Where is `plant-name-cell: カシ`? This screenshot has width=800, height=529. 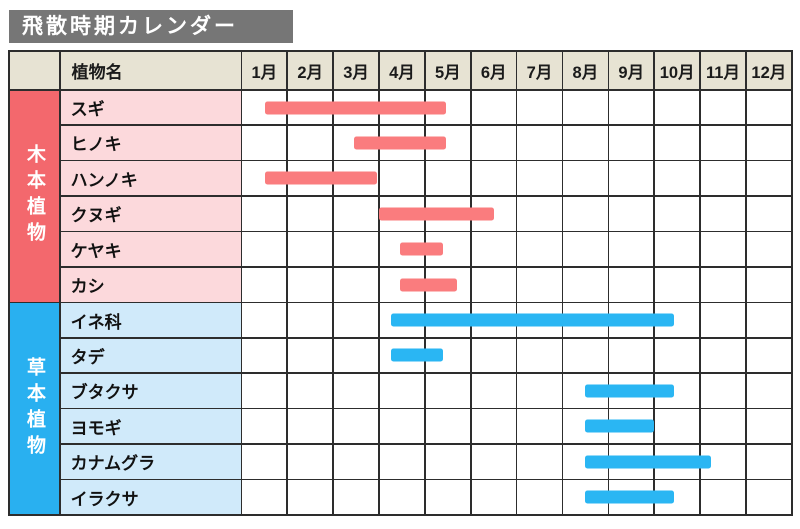
plant-name-cell: カシ is located at coordinates (150, 284).